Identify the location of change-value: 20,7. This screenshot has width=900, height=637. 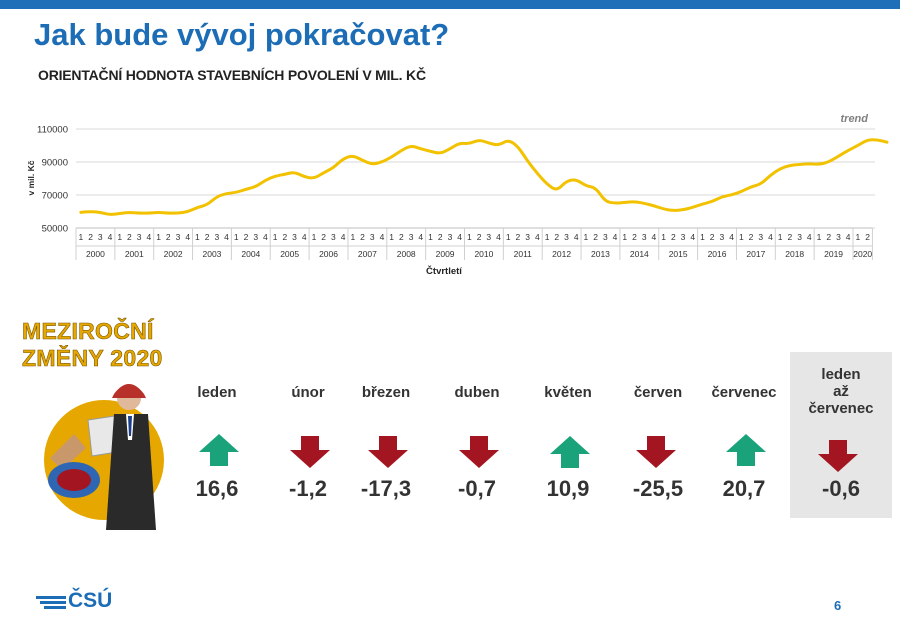
(744, 488).